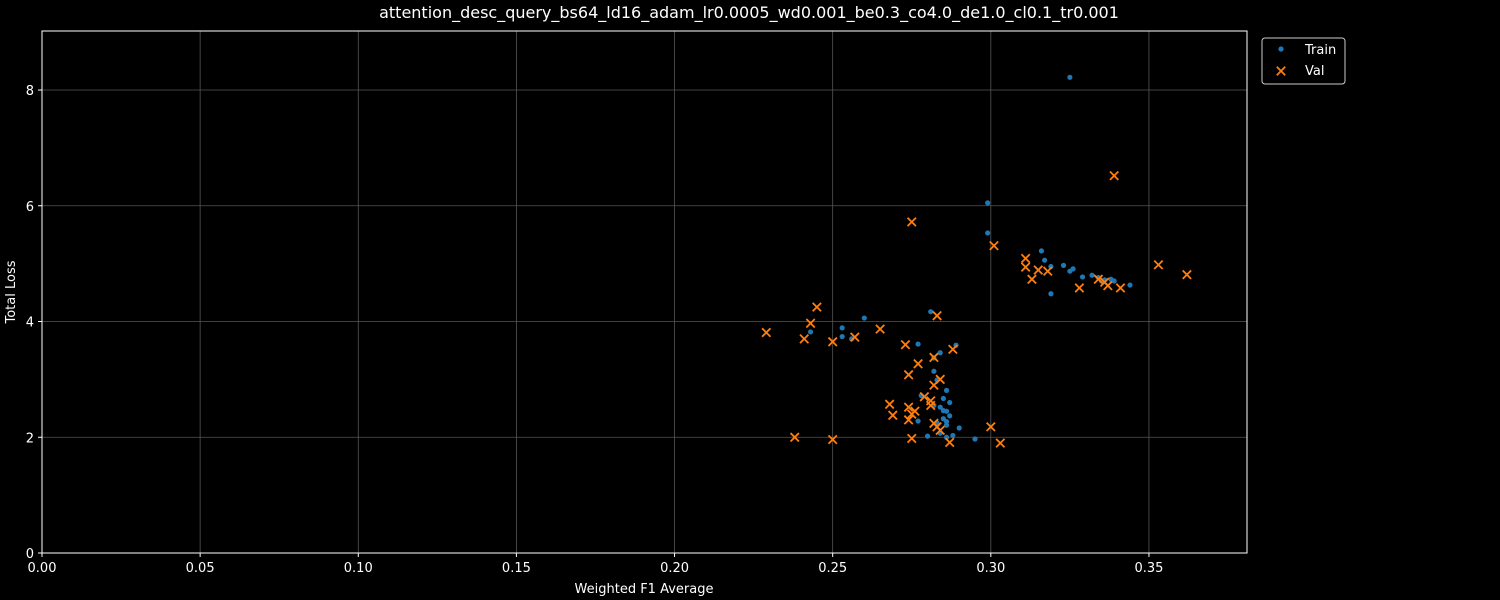 This screenshot has width=1500, height=600. I want to click on legend-marker-train, so click(1281, 49).